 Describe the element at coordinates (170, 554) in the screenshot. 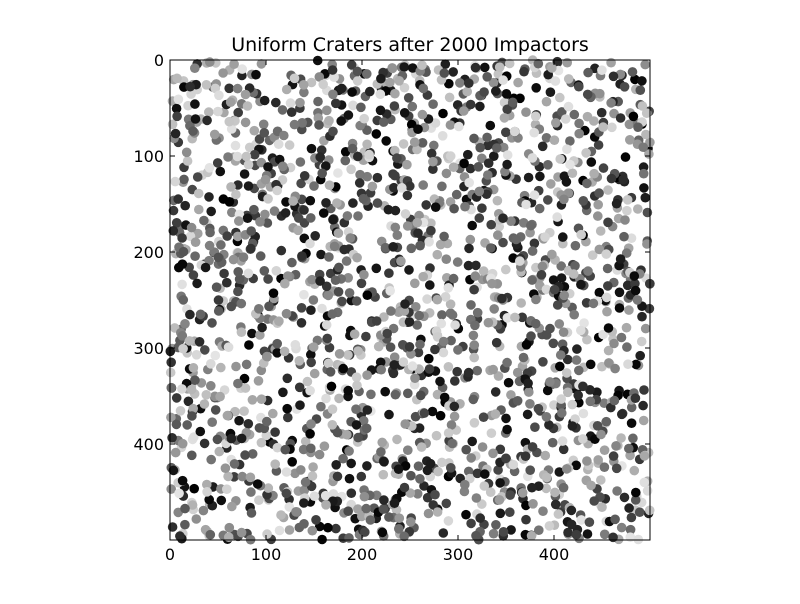

I see `x-tick-label: 0` at that location.